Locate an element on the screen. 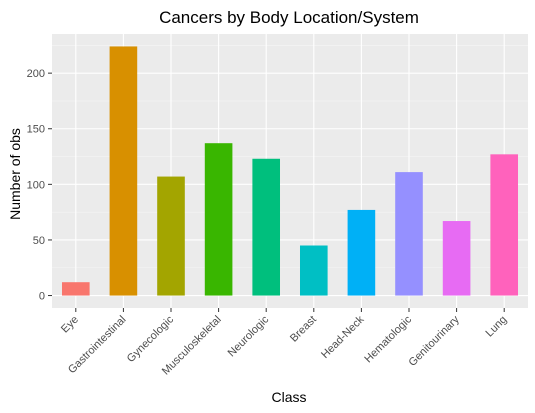  x-tick-label: Head-Neck is located at coordinates (343, 337).